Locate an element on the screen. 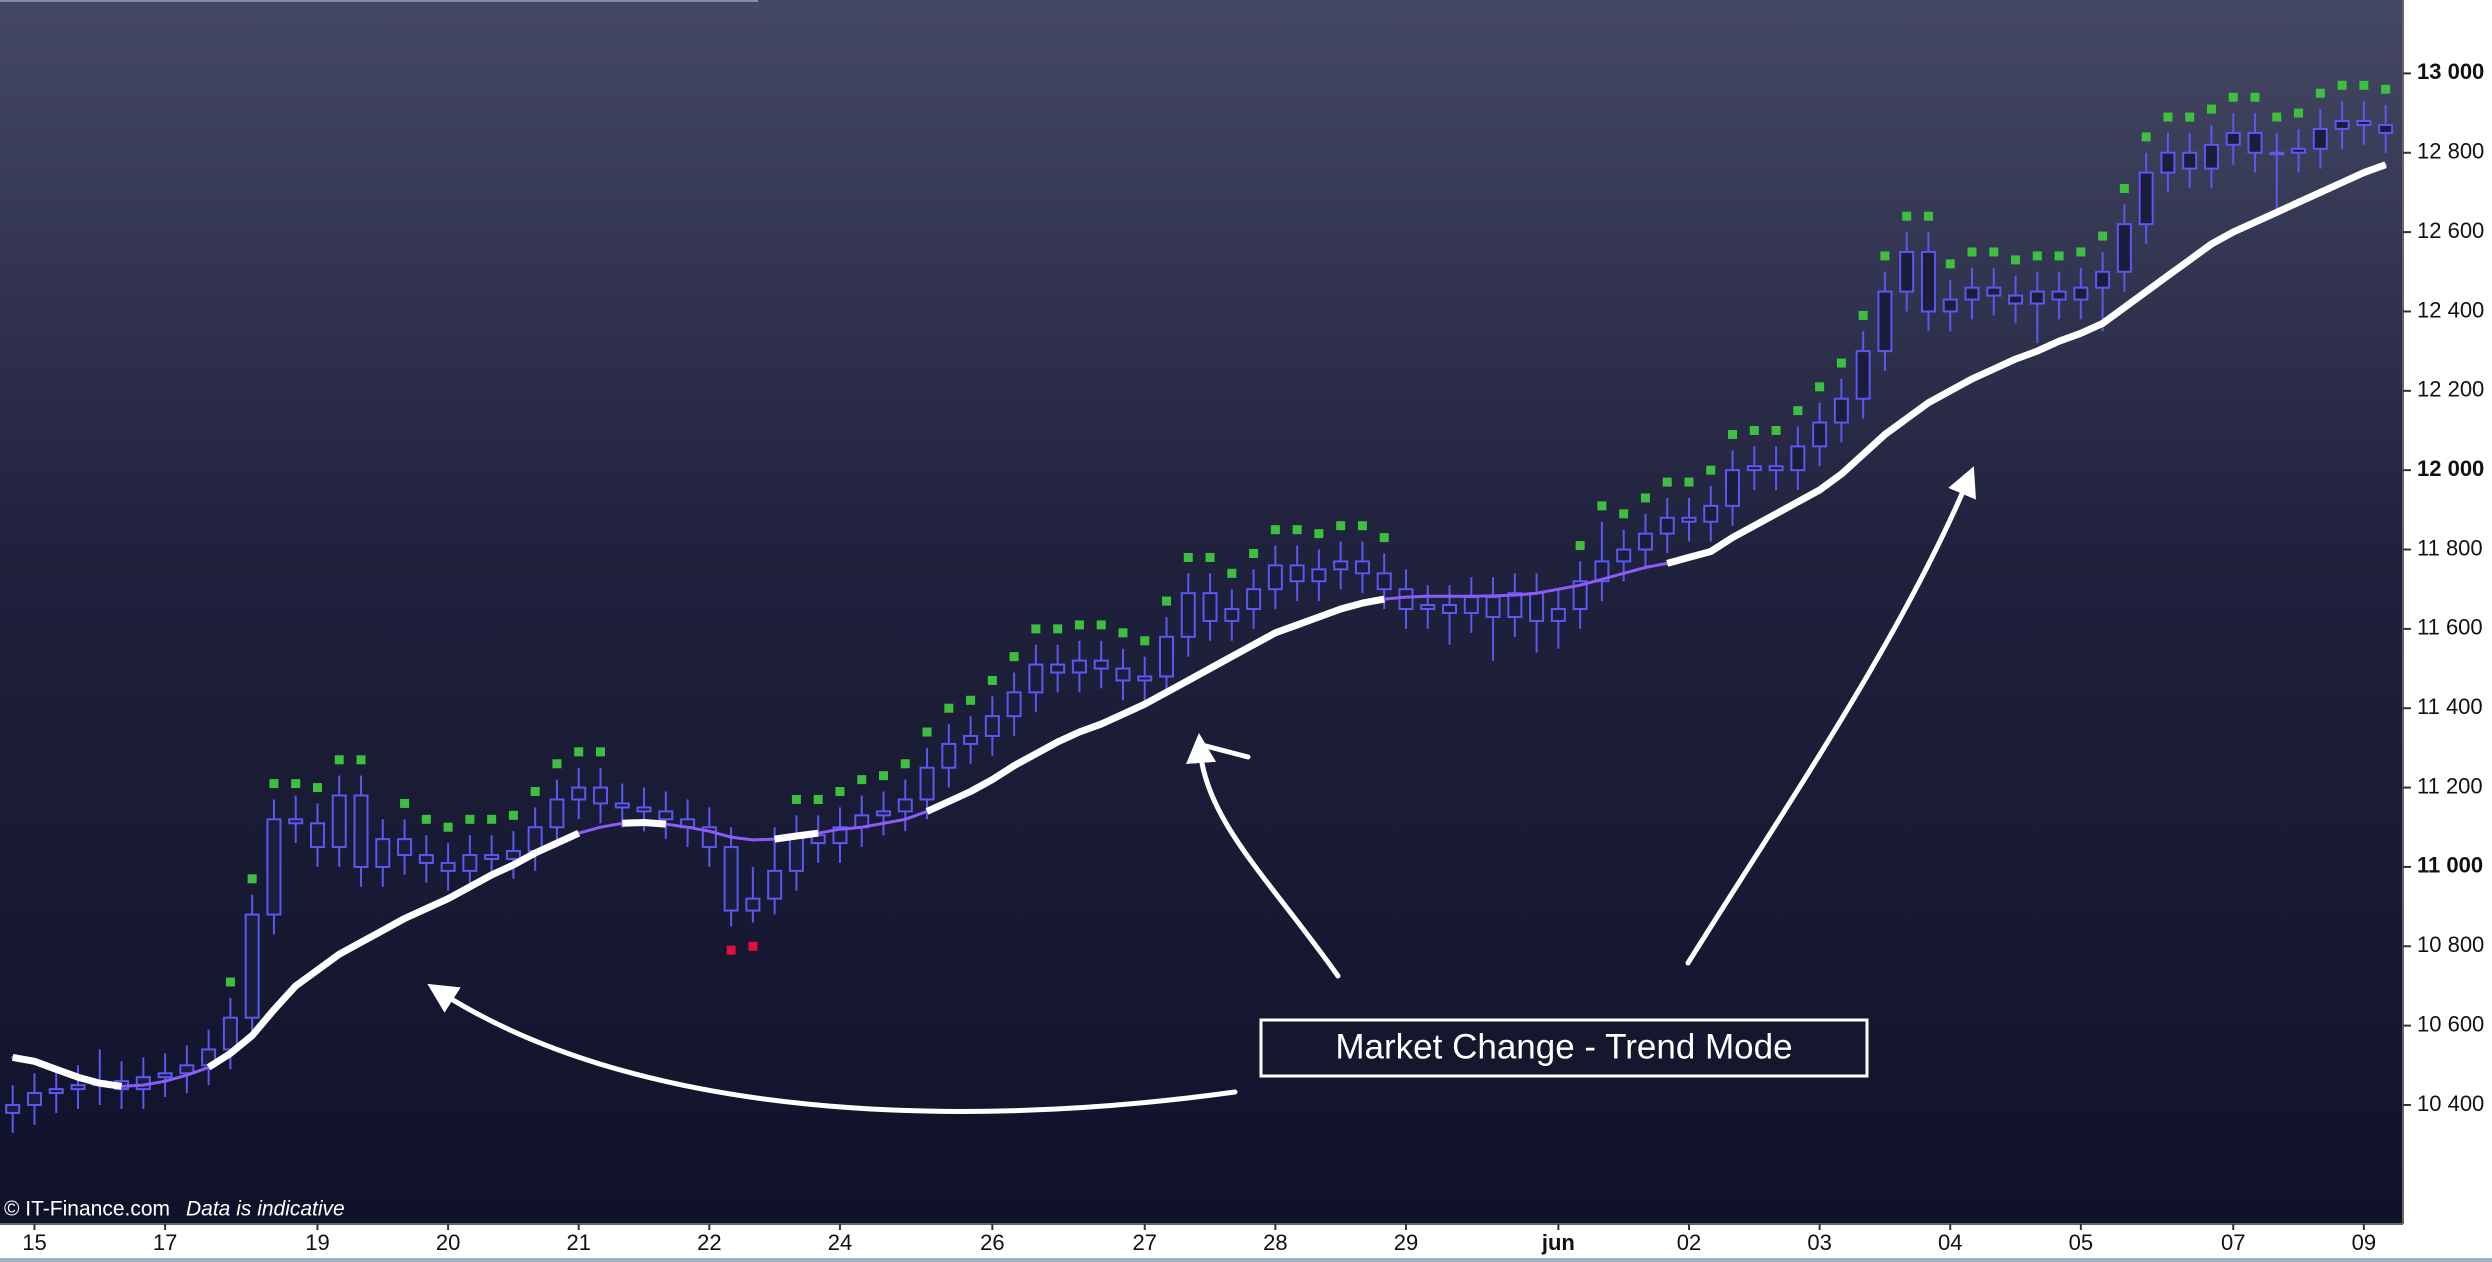 Image resolution: width=2492 pixels, height=1262 pixels. y-tick-label: 12 400 is located at coordinates (2450, 309).